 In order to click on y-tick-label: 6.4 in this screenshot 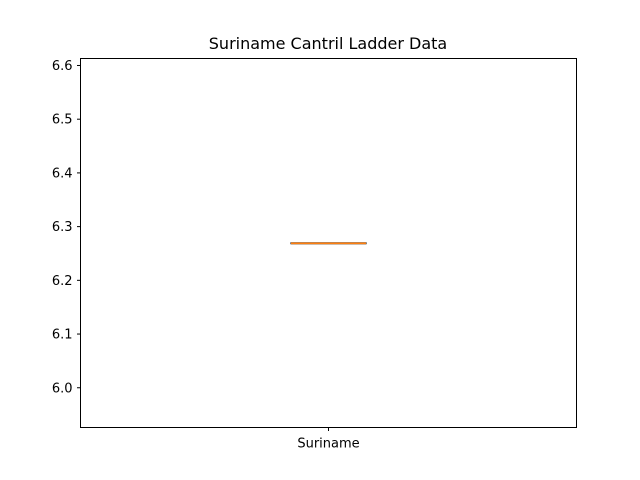, I will do `click(62, 173)`.